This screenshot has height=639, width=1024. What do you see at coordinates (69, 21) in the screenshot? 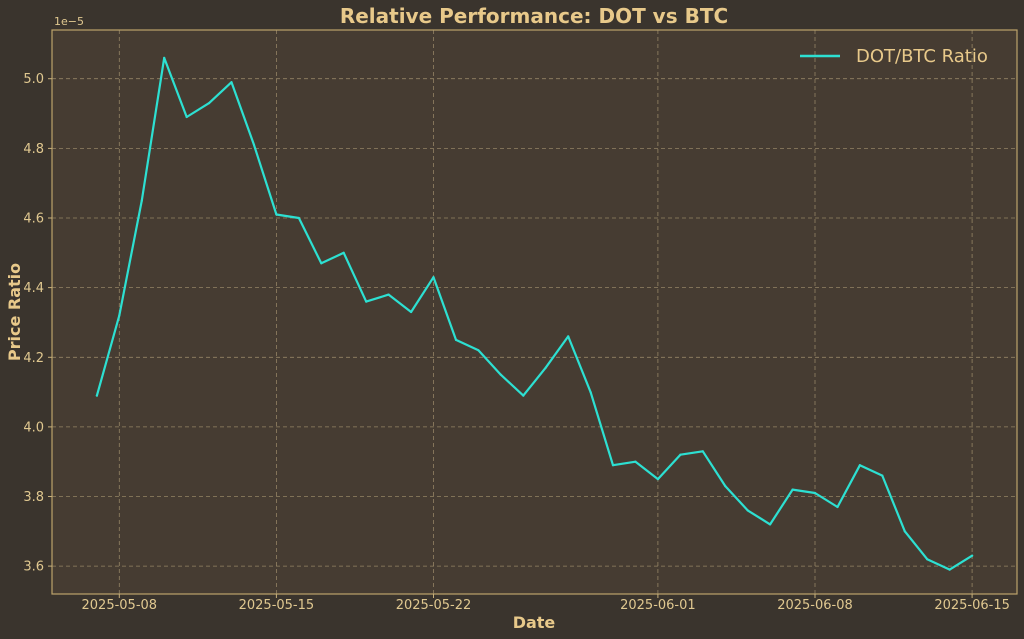
I see `y-offset-label: 1e−5` at bounding box center [69, 21].